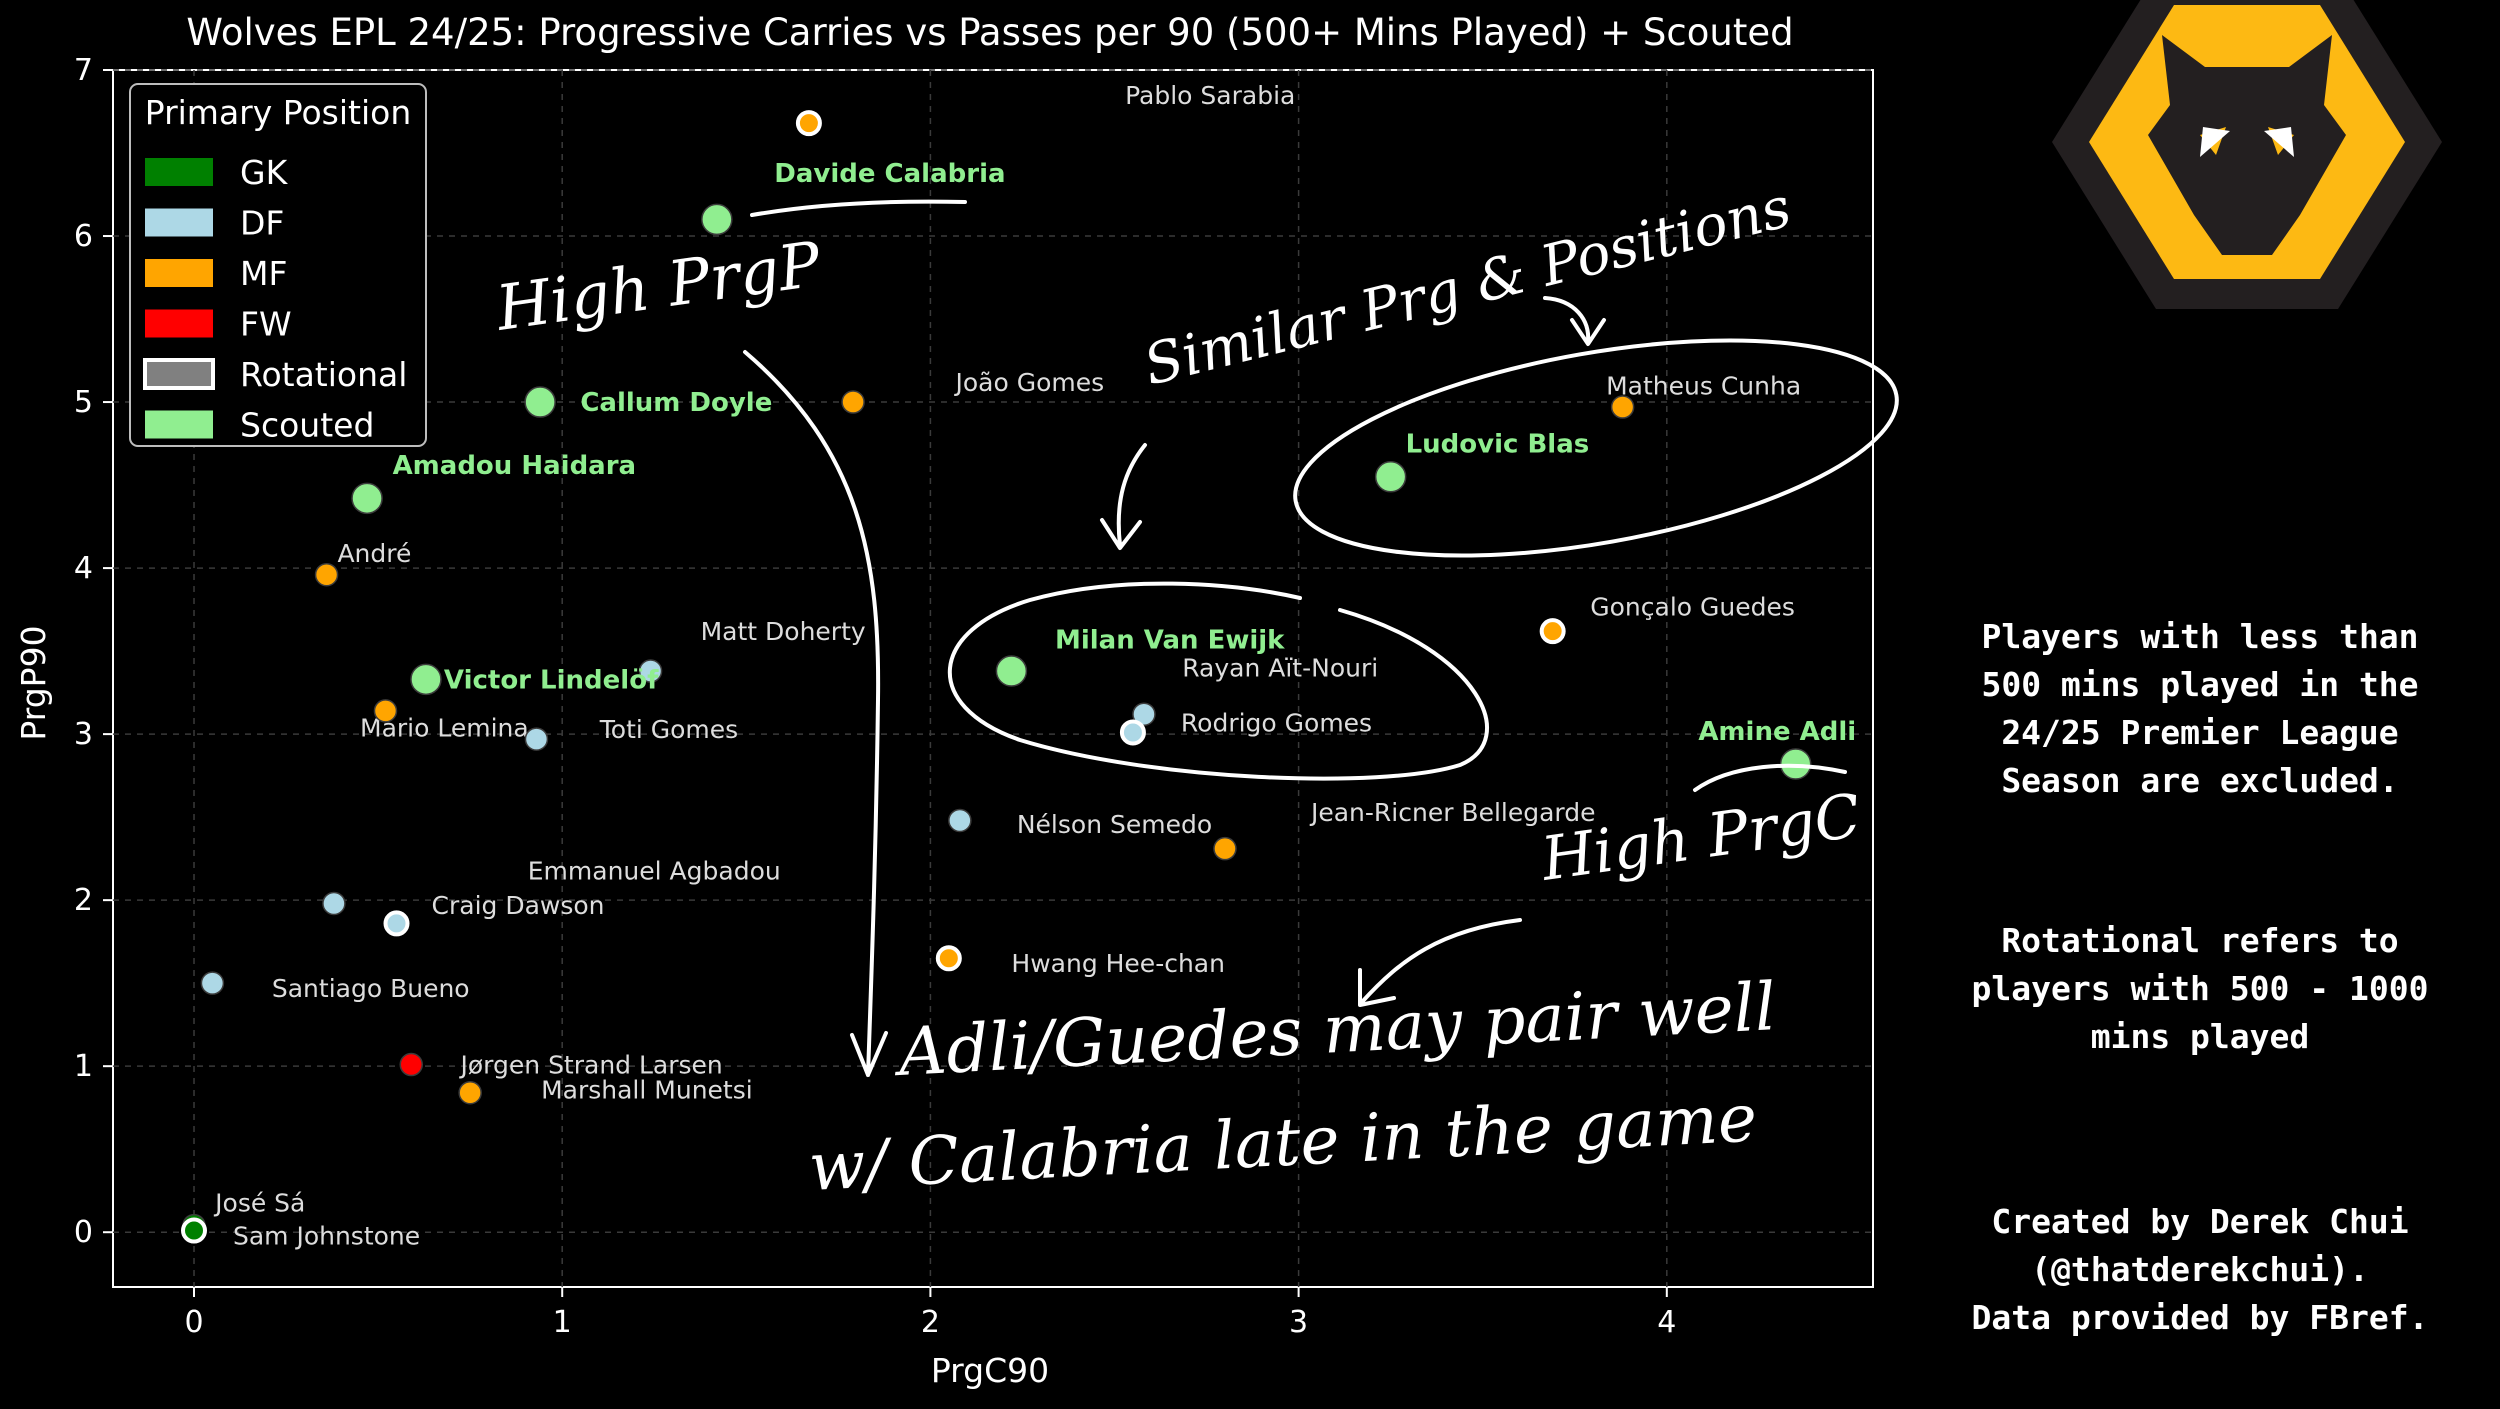  What do you see at coordinates (326, 1236) in the screenshot?
I see `point-label: Sam Johnstone` at bounding box center [326, 1236].